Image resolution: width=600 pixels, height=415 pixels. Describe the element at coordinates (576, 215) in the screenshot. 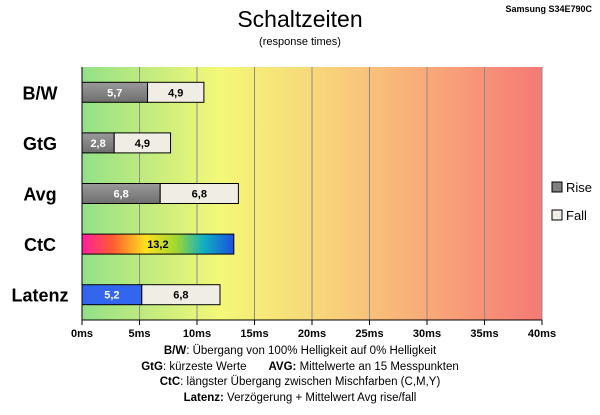

I see `legend-label: Fall` at that location.